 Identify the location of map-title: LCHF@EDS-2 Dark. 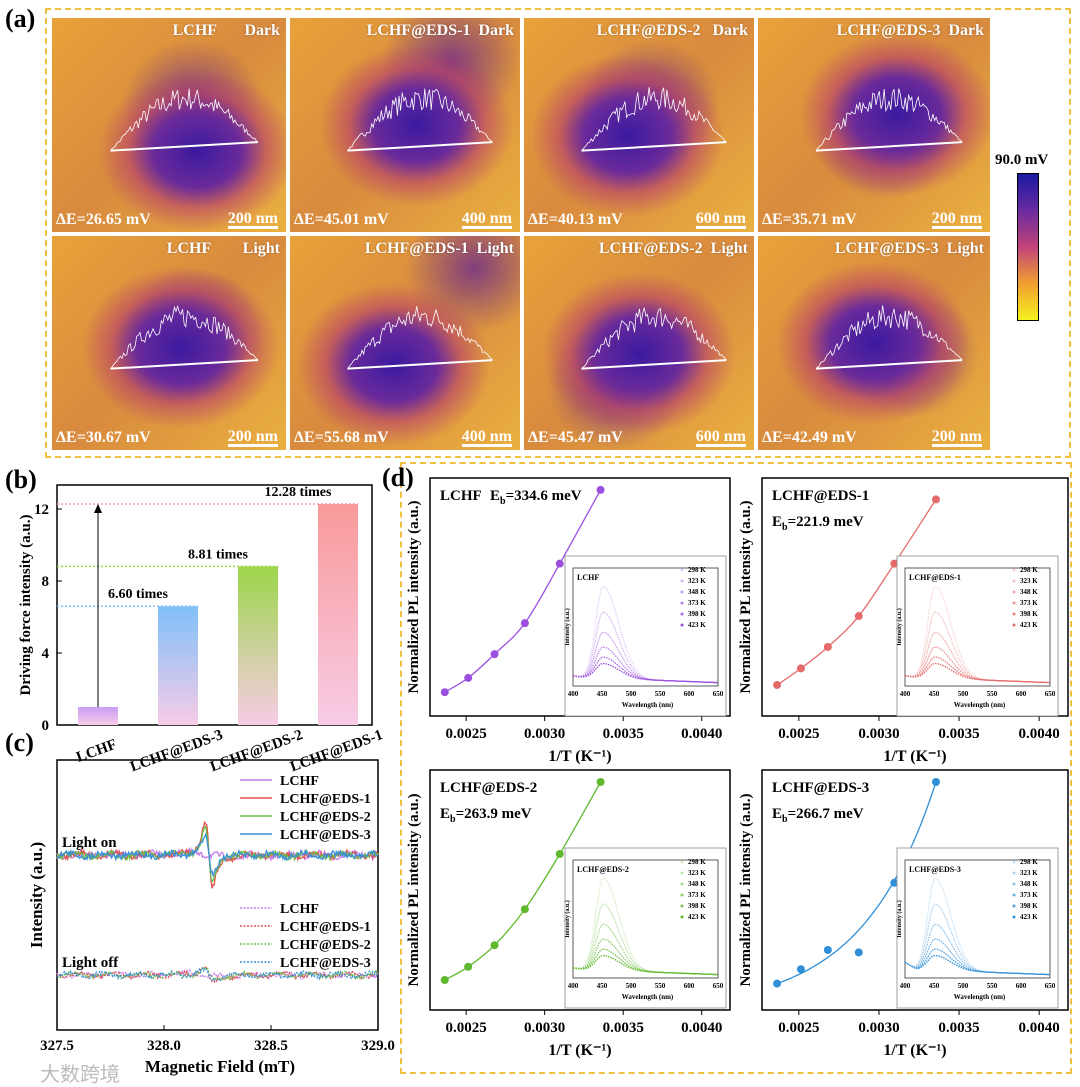
(672, 30).